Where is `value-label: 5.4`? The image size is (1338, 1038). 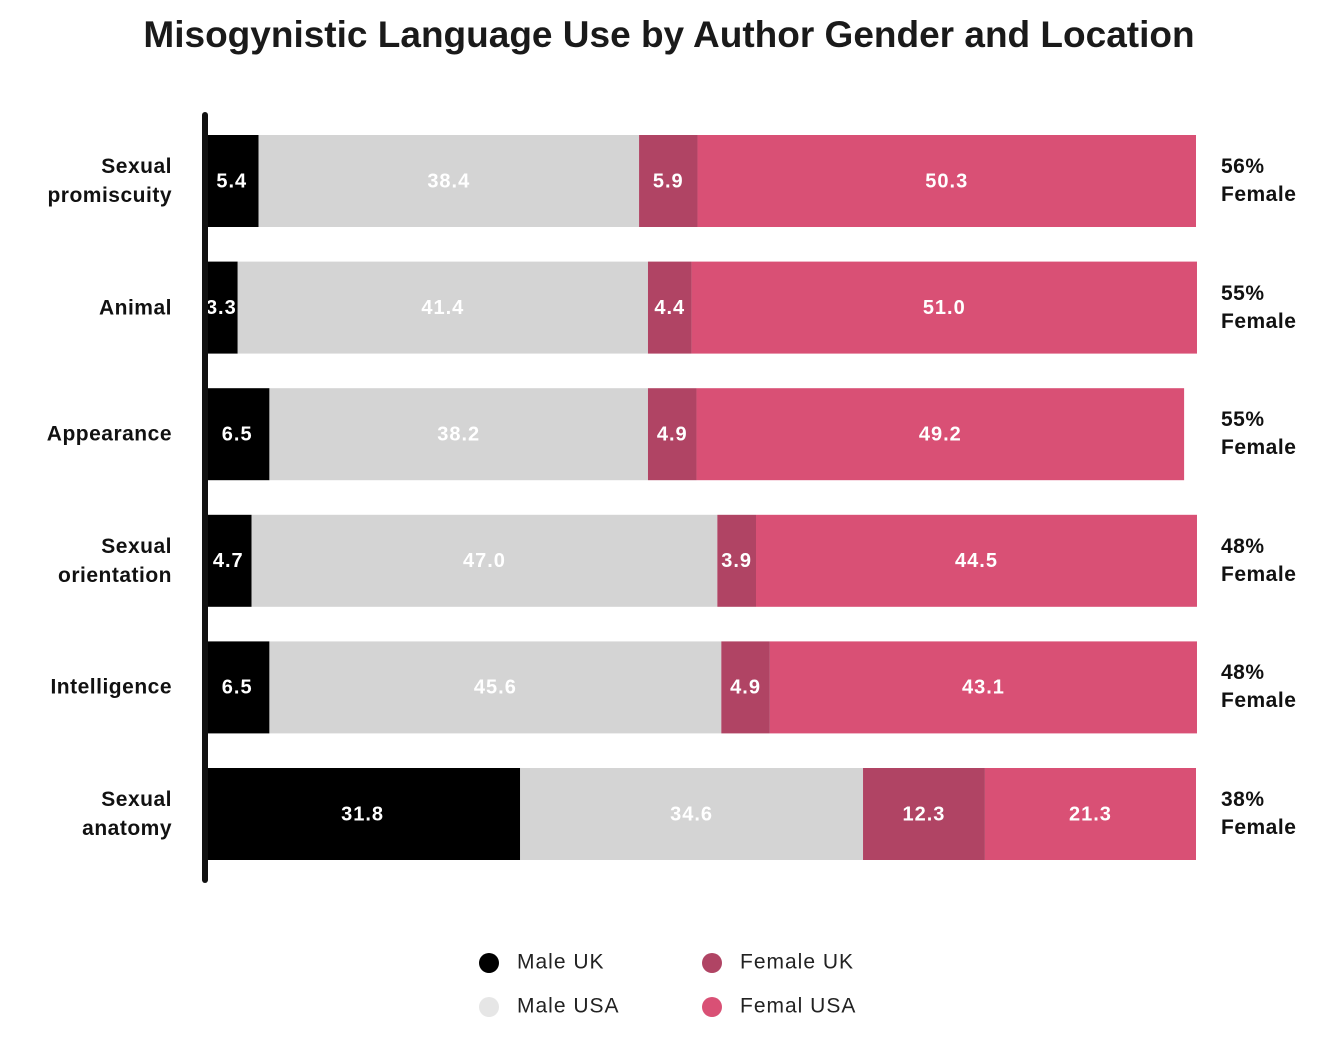
value-label: 5.4 is located at coordinates (231, 181).